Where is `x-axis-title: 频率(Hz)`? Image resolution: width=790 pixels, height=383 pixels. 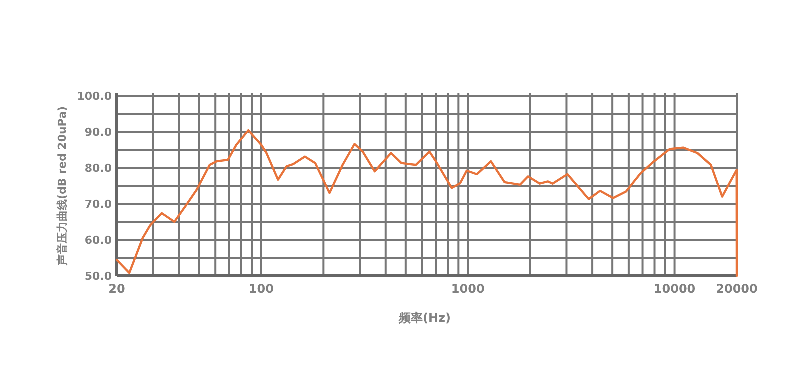
x-axis-title: 频率(Hz) is located at coordinates (424, 318).